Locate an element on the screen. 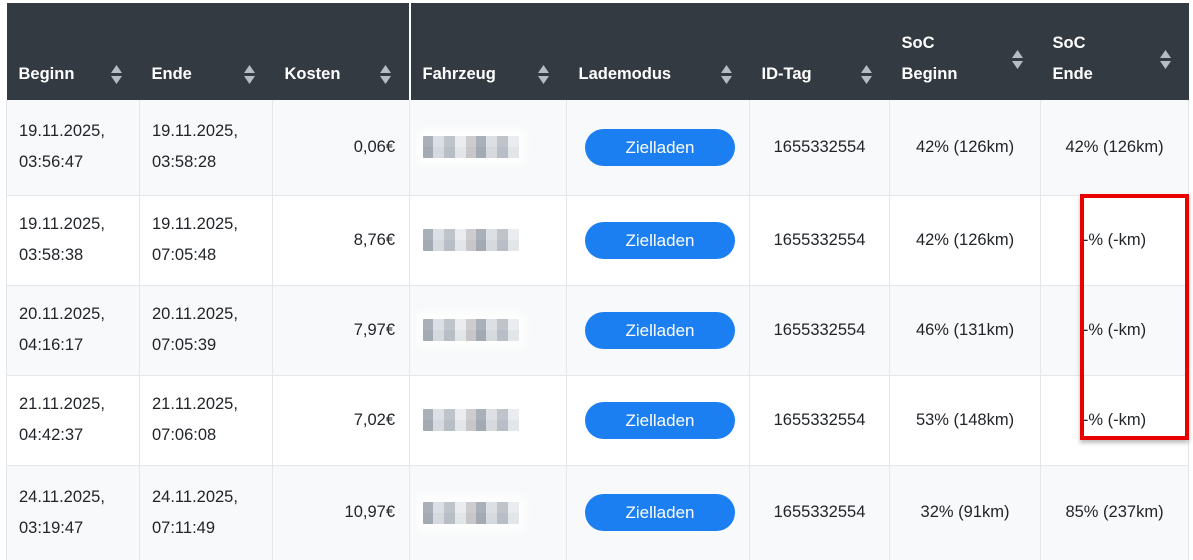  column-header-kosten: Kosten is located at coordinates (341, 51).